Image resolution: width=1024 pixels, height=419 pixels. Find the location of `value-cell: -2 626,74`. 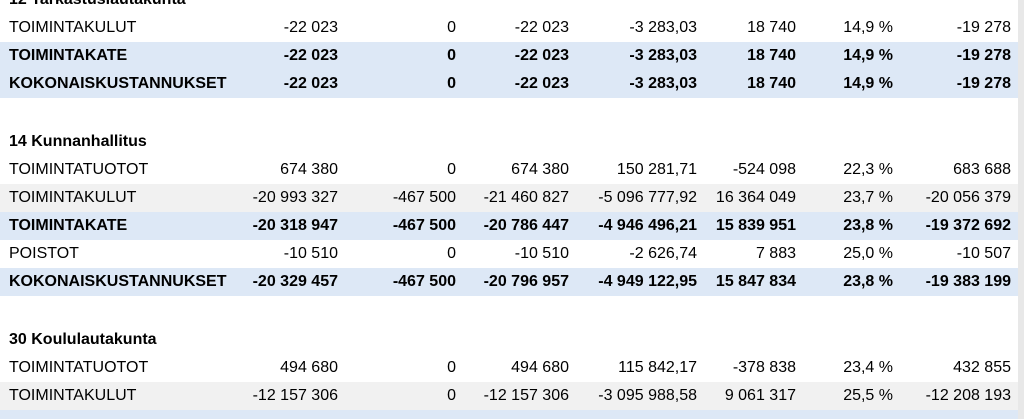

value-cell: -2 626,74 is located at coordinates (663, 253).